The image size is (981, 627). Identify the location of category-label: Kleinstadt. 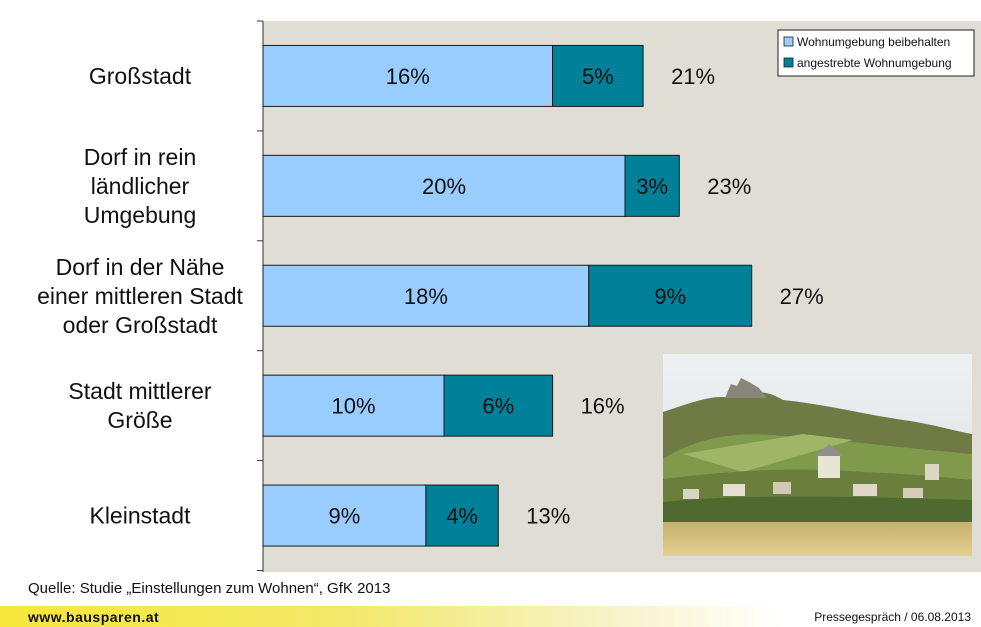
(140, 516).